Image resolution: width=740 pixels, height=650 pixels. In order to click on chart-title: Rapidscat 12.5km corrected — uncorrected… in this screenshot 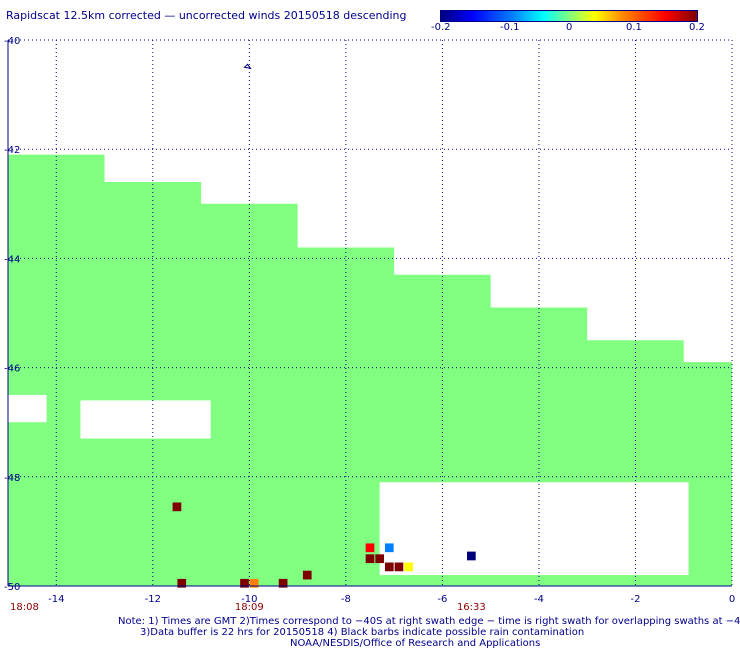, I will do `click(206, 15)`.